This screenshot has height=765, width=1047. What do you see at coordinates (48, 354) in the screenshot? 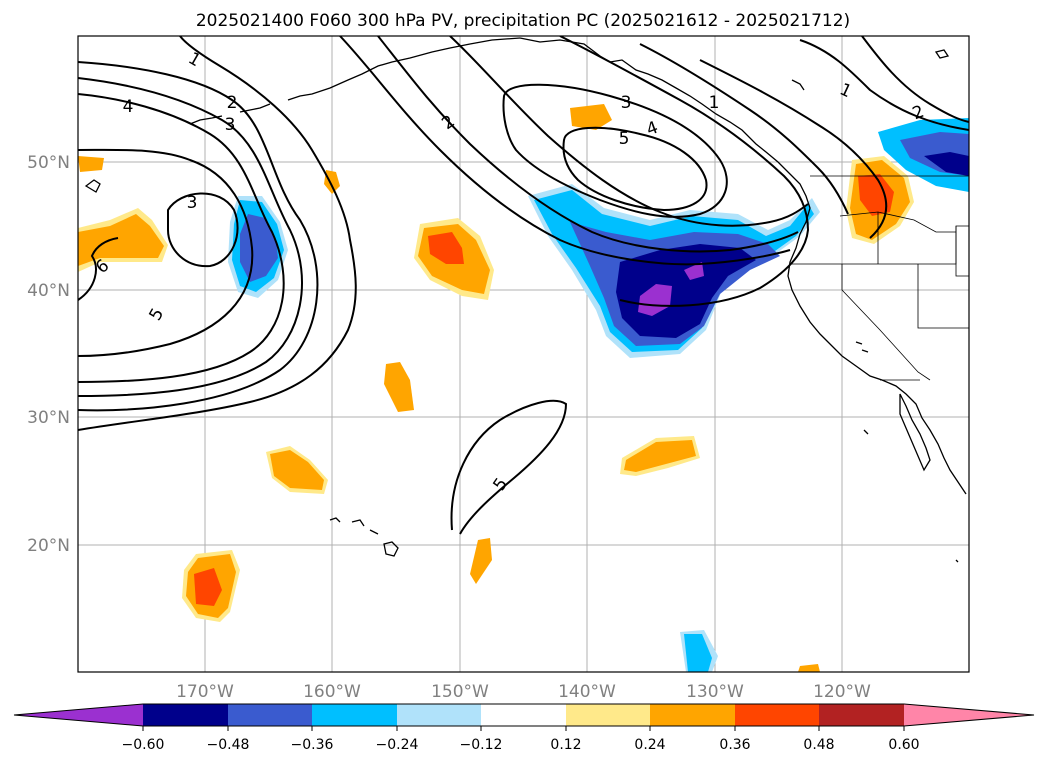
I see `latitude-labels: 50°N 40°N 30°N 20°N` at bounding box center [48, 354].